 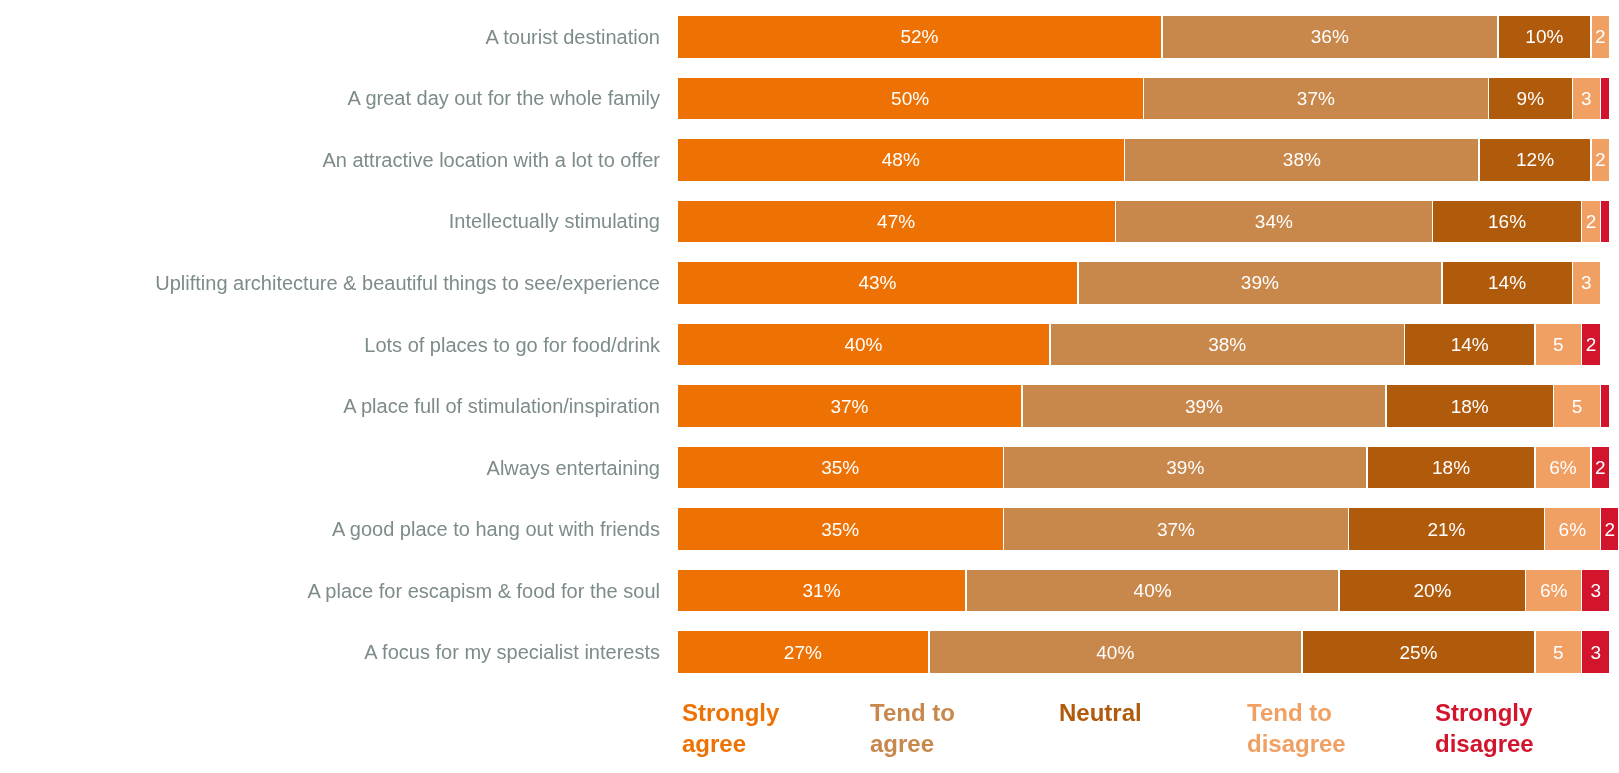 I want to click on data-label: 20%, so click(x=1432, y=591).